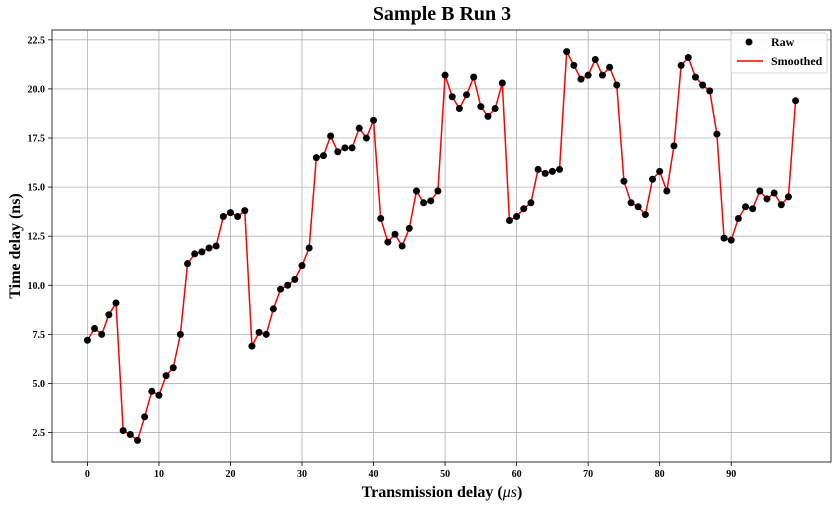 This screenshot has width=839, height=509. I want to click on y-tick-label: 7.5, so click(39, 335).